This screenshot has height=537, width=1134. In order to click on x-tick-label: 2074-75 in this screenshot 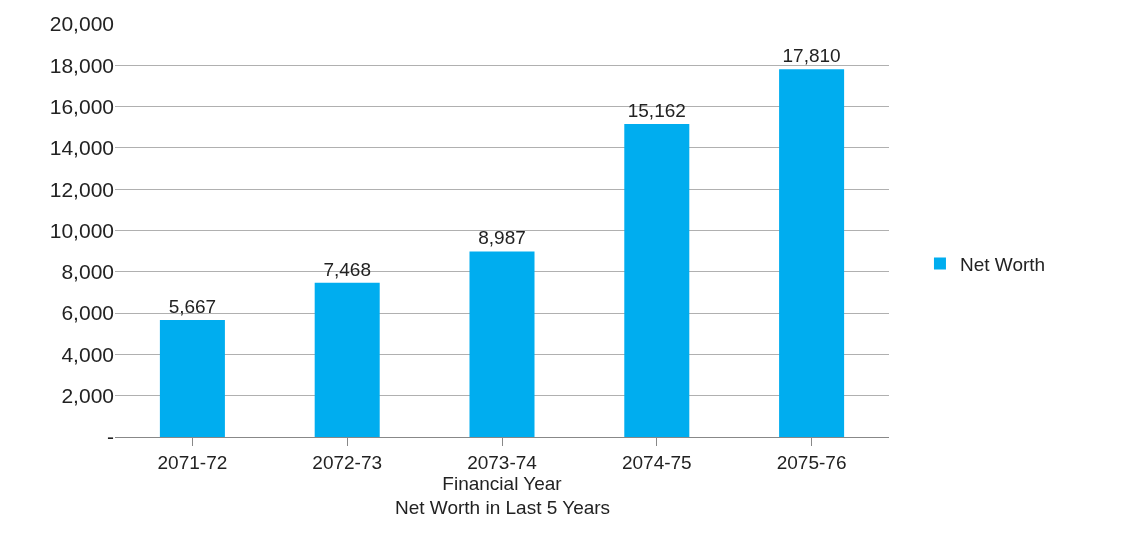, I will do `click(656, 462)`.